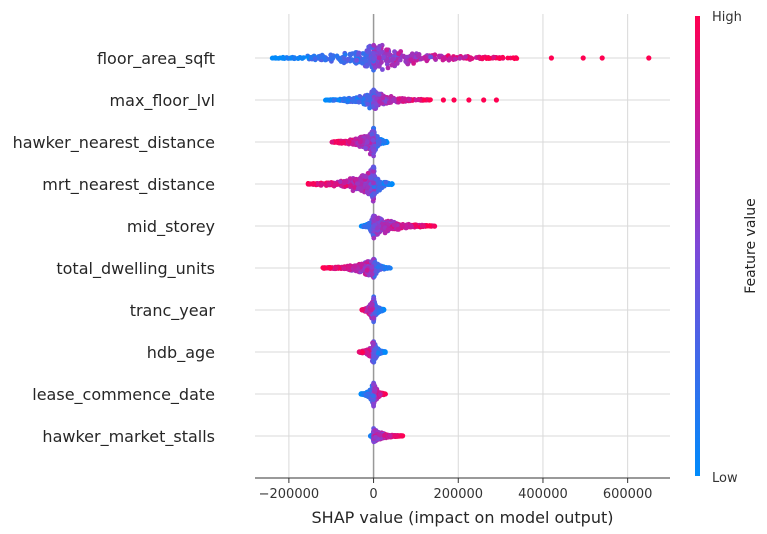 The height and width of the screenshot is (534, 767). I want to click on feature-label: hdb_age, so click(181, 353).